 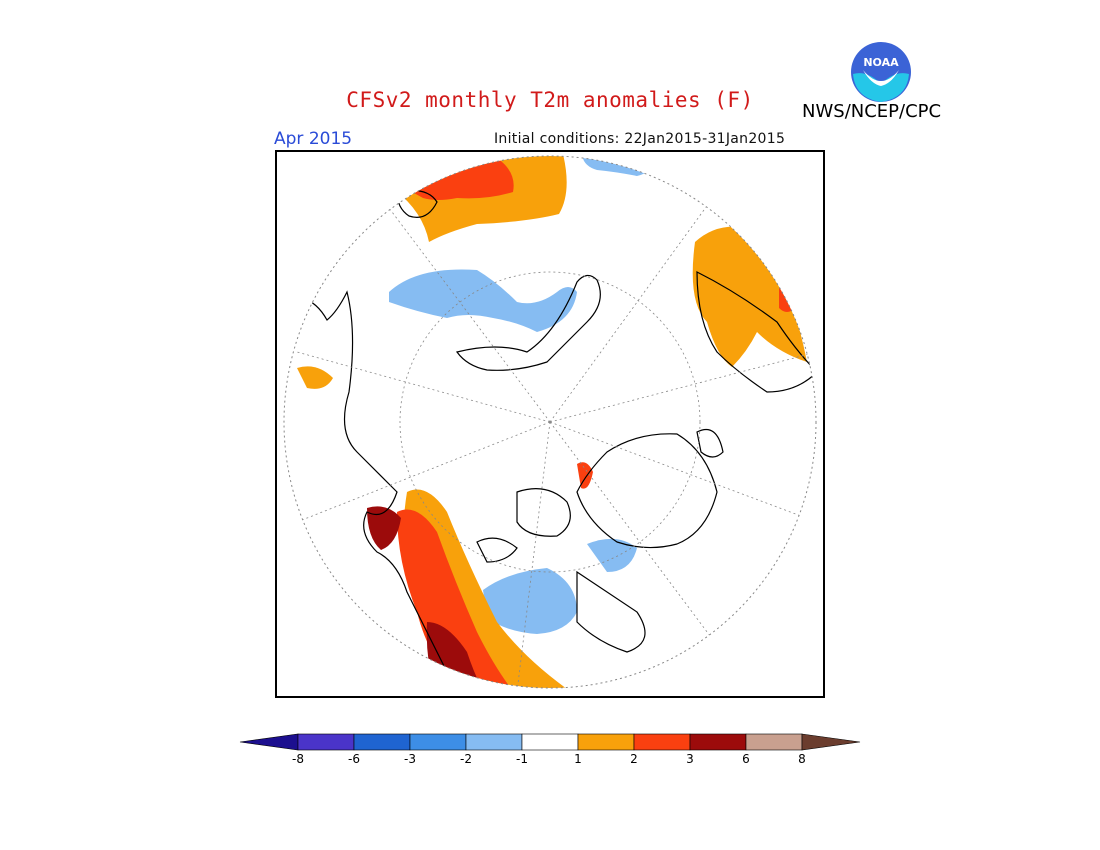 I want to click on agency-label: NWS/NCEP/CPC, so click(x=872, y=111).